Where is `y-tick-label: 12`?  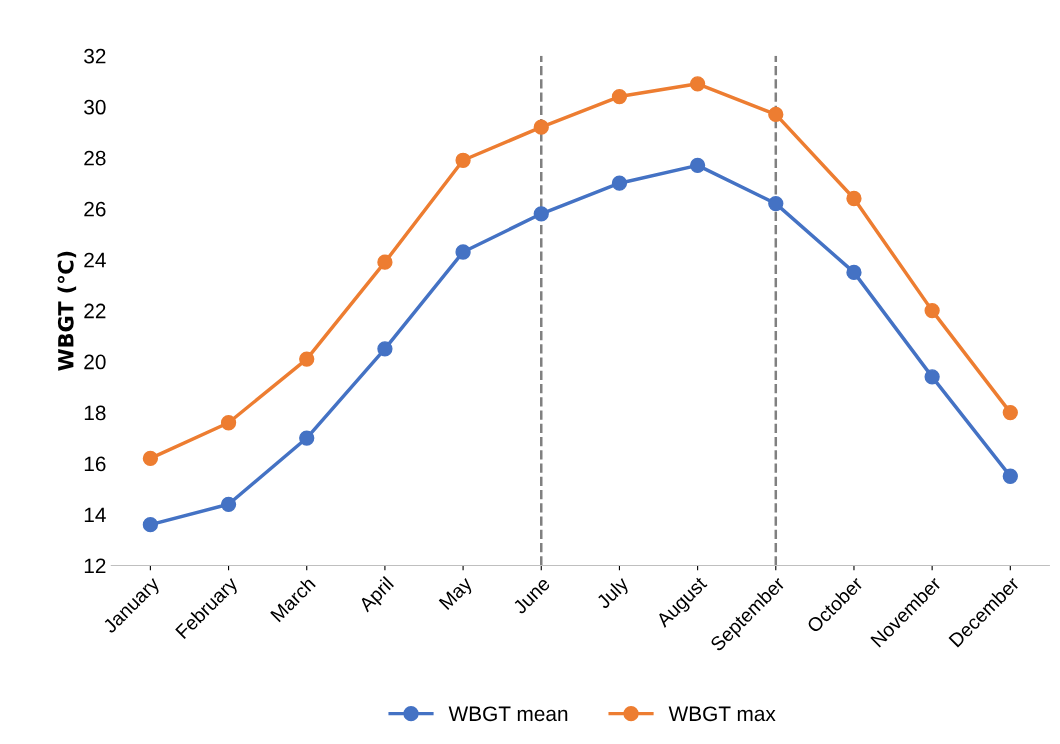 y-tick-label: 12 is located at coordinates (95, 565).